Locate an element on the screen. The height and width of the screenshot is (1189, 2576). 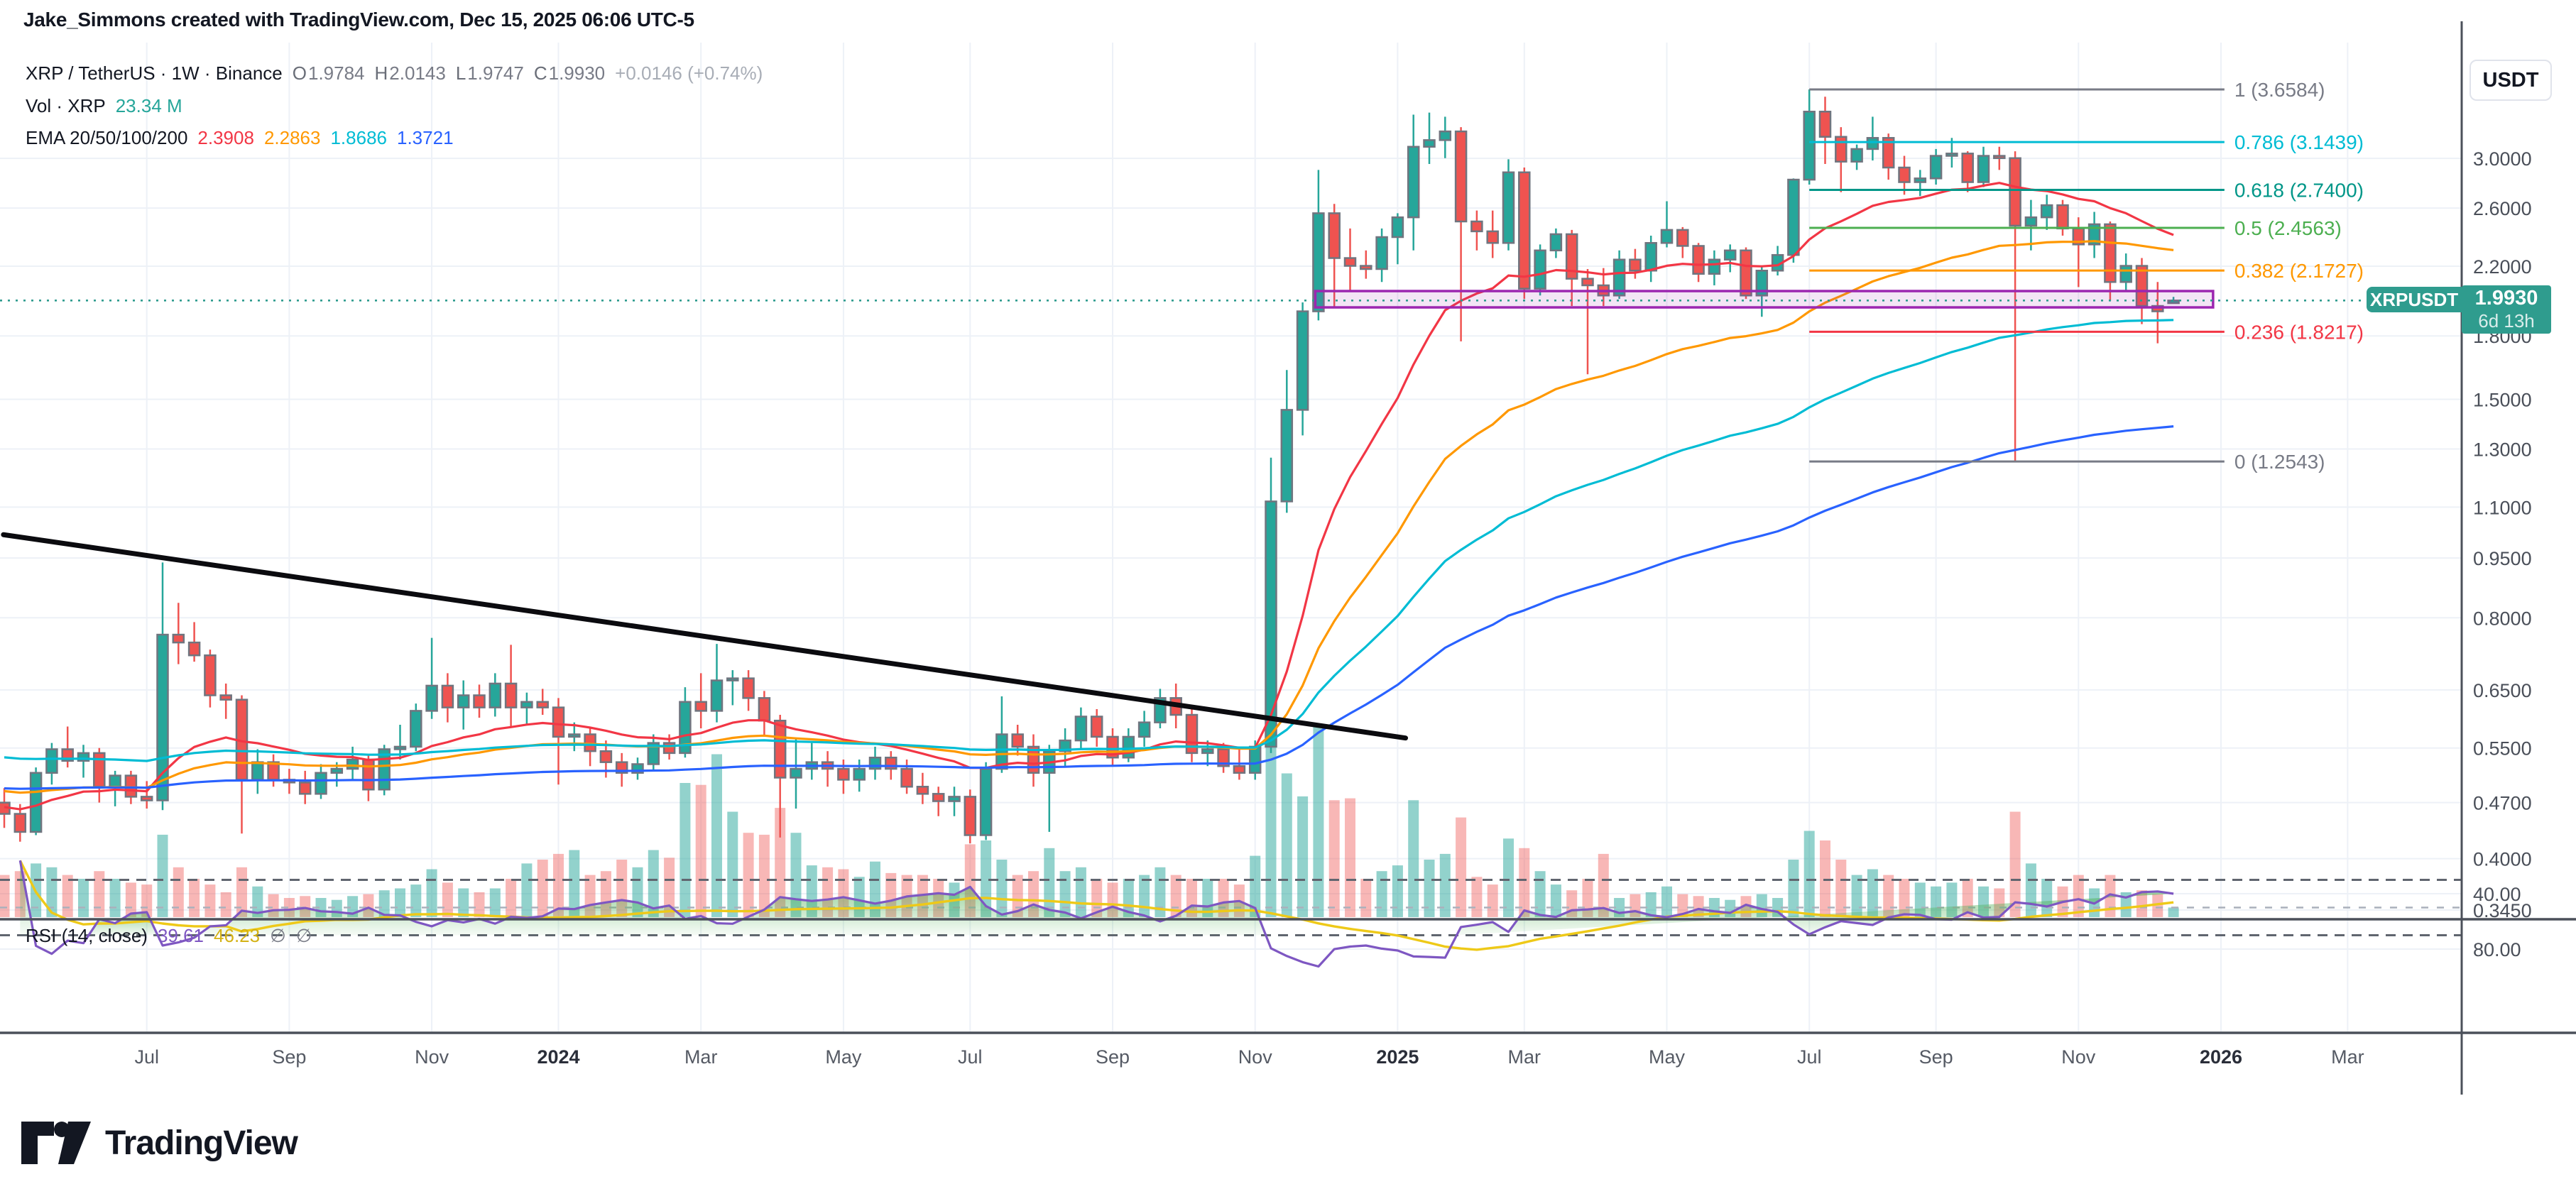
support-zone-rectangle is located at coordinates (1764, 300).